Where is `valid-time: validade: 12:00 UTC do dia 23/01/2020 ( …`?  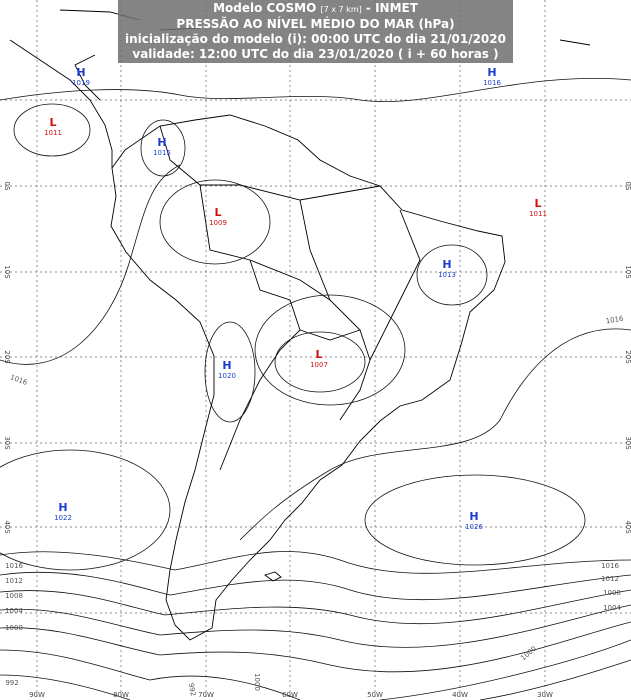
valid-time: validade: 12:00 UTC do dia 23/01/2020 ( … is located at coordinates (315, 54).